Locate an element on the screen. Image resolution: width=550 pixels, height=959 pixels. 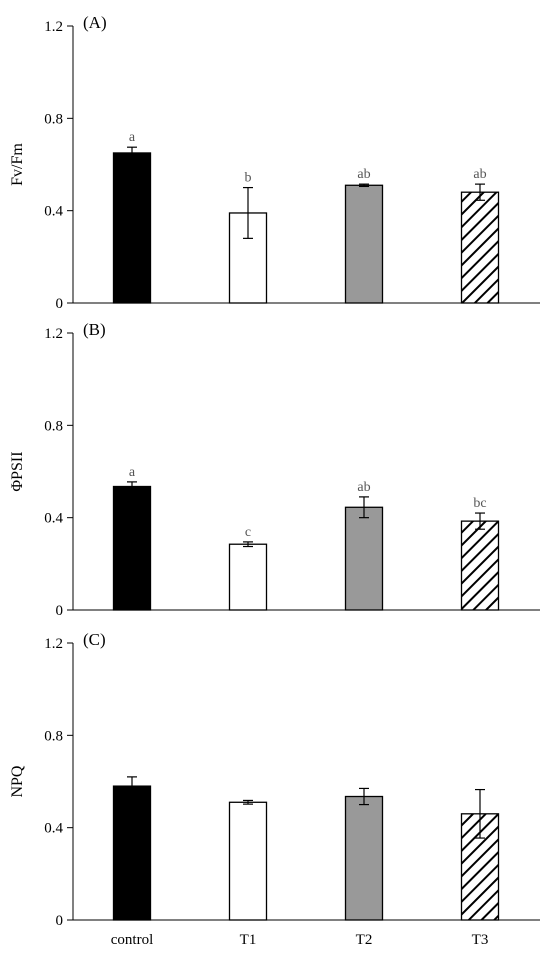
y-axis-title: ΦPSII is located at coordinates (17, 471).